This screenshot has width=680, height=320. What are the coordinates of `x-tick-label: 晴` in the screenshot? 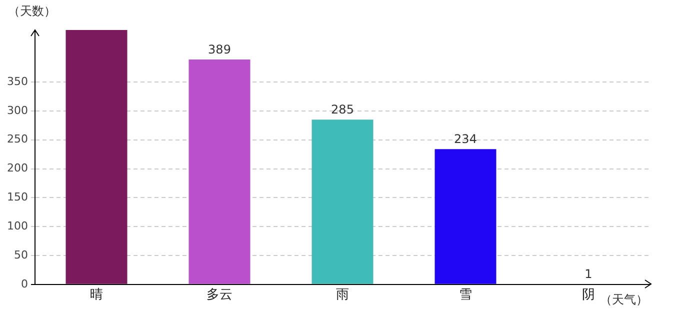 It's located at (96, 295).